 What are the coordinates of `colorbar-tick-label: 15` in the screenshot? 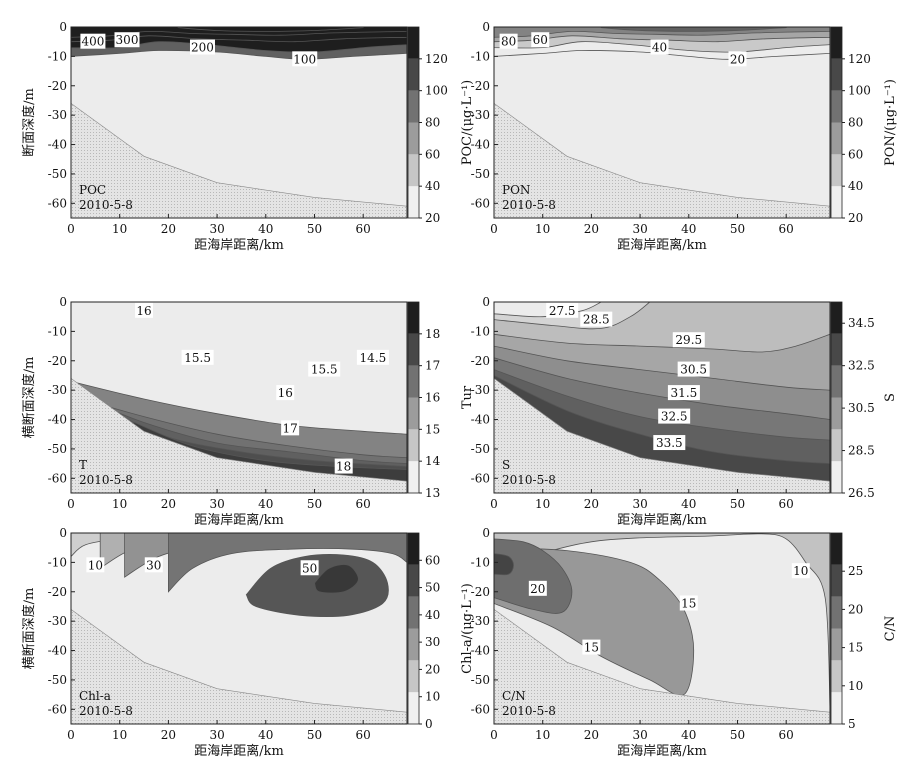 It's located at (855, 648).